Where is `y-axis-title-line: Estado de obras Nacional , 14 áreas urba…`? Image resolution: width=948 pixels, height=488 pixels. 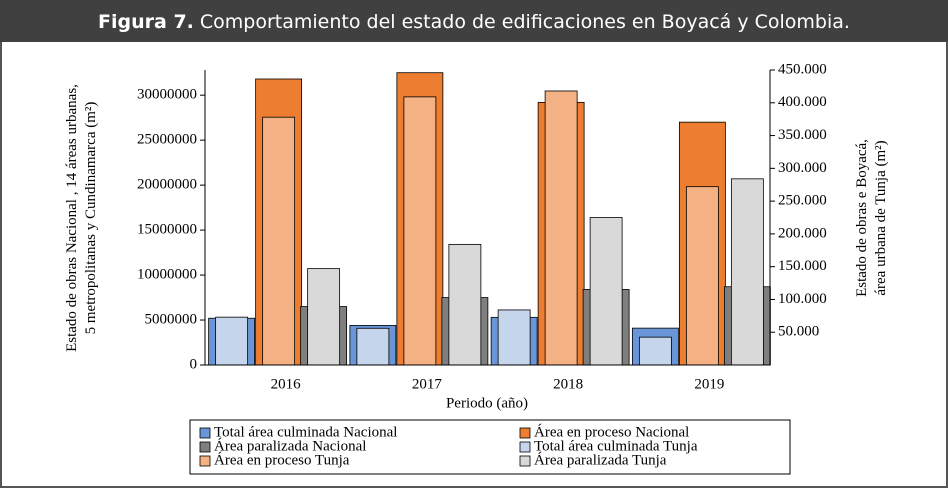
y-axis-title-line: Estado de obras Nacional , 14 áreas urba… is located at coordinates (72, 218).